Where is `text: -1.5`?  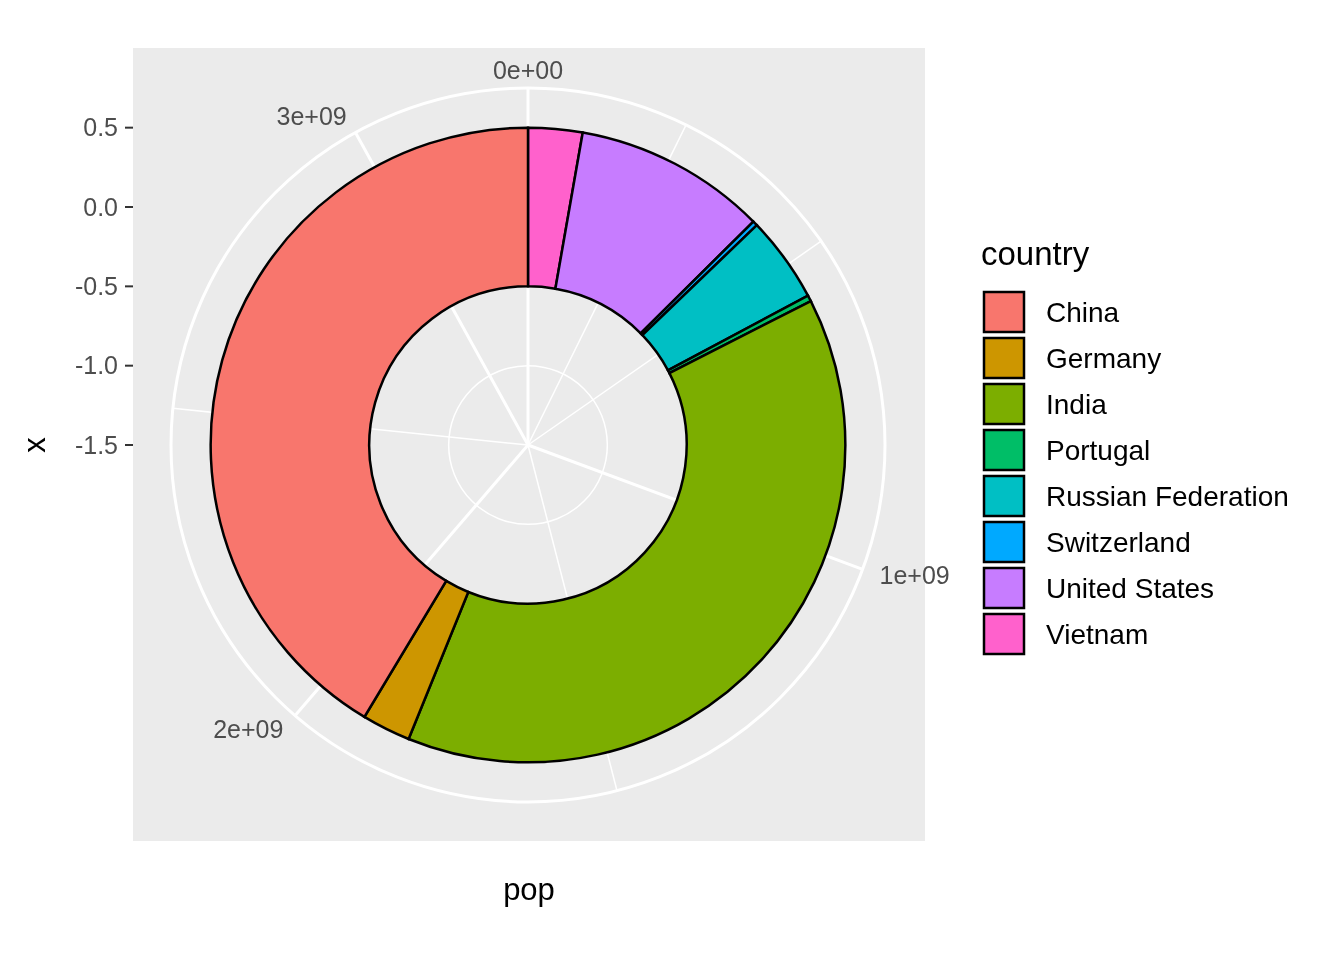
text: -1.5 is located at coordinates (96, 444).